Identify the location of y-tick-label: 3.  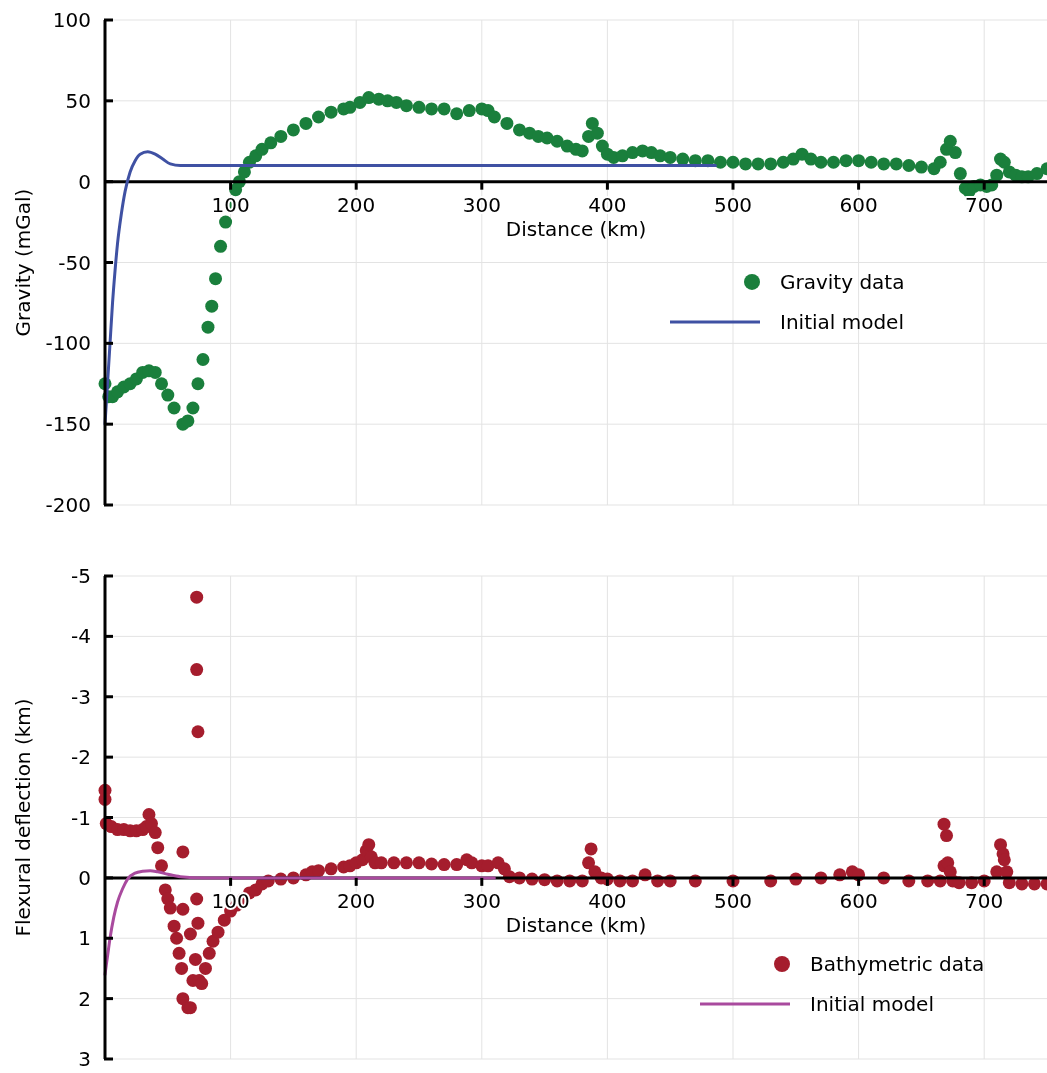
(84, 1059).